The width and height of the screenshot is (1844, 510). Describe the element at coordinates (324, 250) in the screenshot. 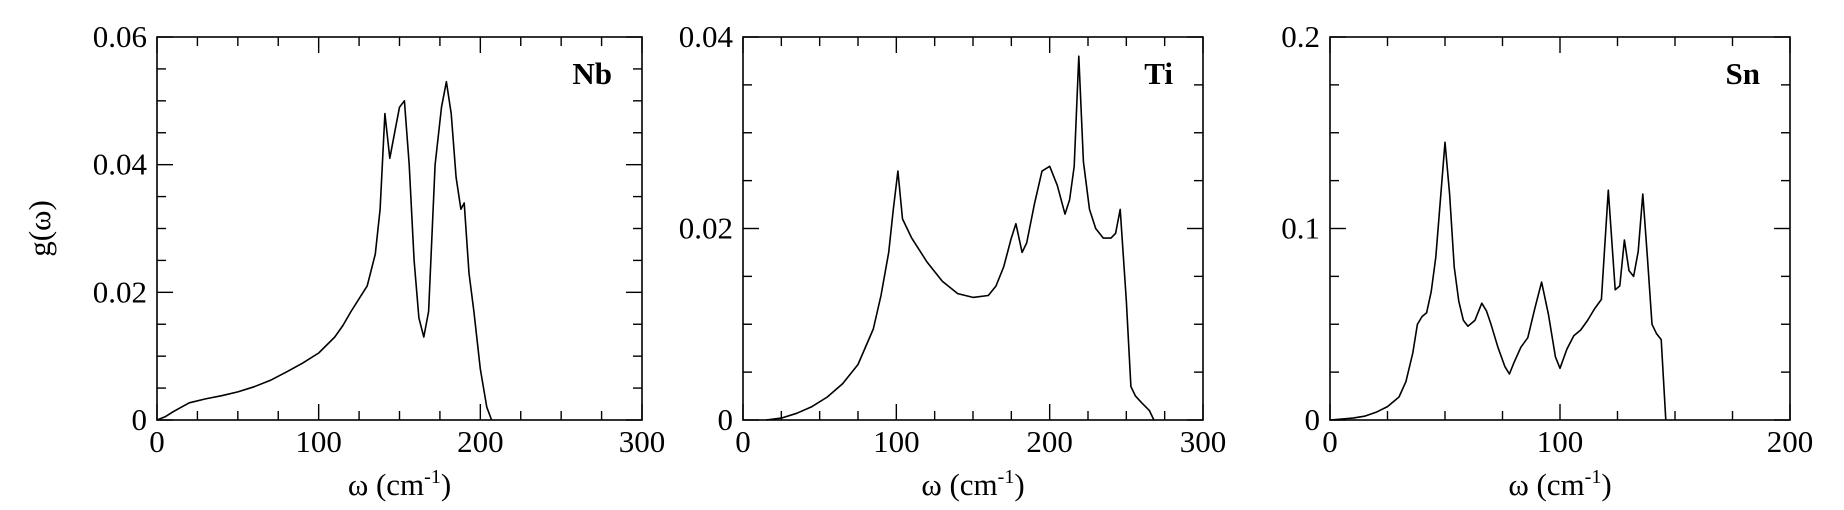

I see `series-line-nb` at that location.